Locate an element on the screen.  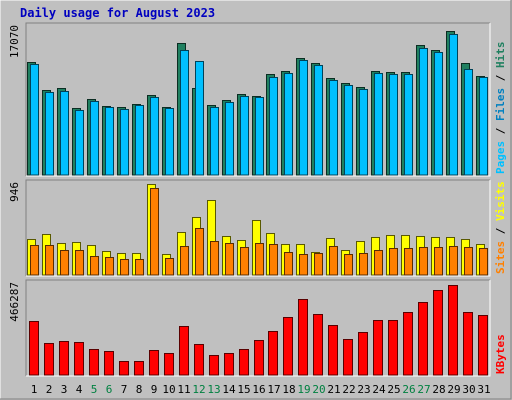
panel-legend: Pages / Files / Hits is located at coordinates (500, 108).